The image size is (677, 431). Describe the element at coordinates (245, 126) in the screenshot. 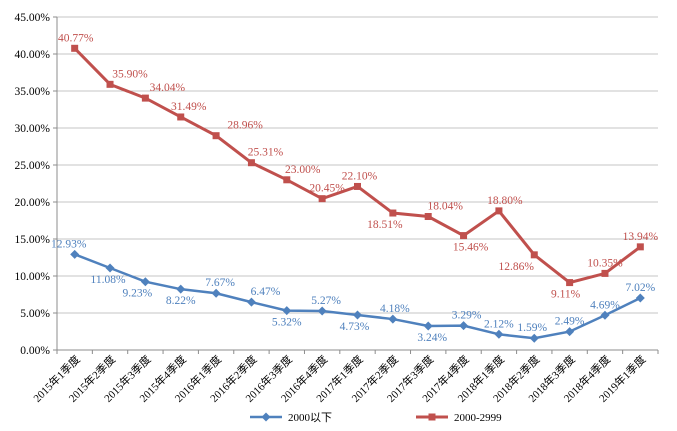

I see `data-label: 28.96%` at that location.